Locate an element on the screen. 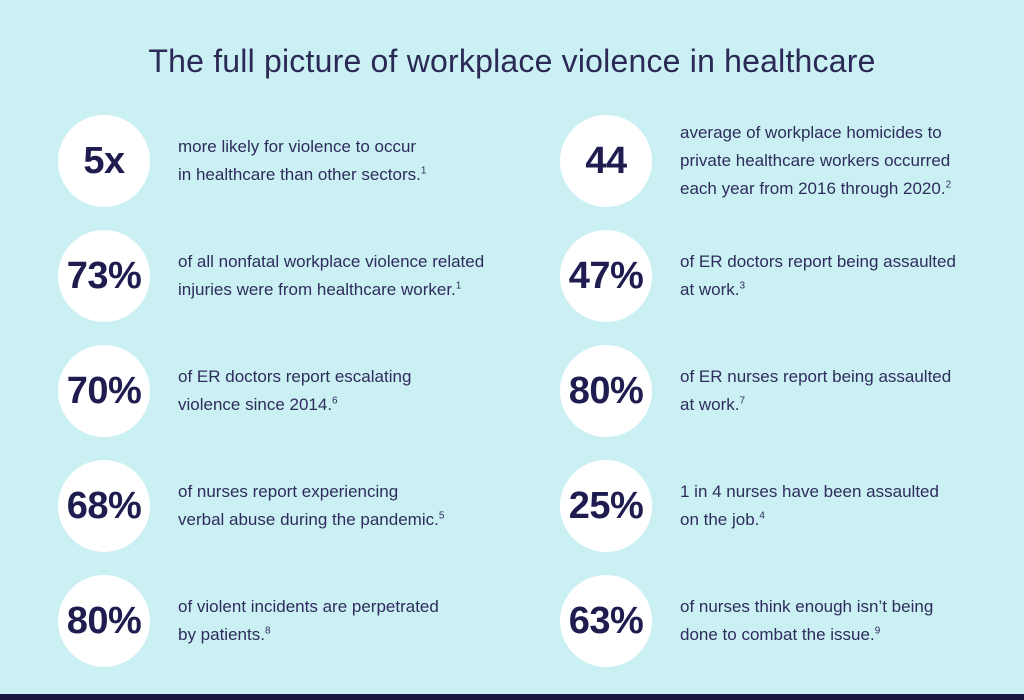  stat-circle: 73% is located at coordinates (104, 276).